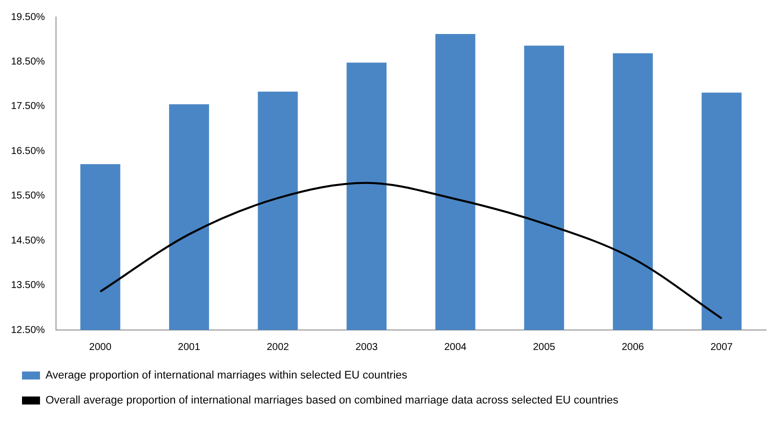 This screenshot has width=784, height=424. What do you see at coordinates (227, 376) in the screenshot?
I see `legend-label: Average proportion of international marriages within selected EU countries` at bounding box center [227, 376].